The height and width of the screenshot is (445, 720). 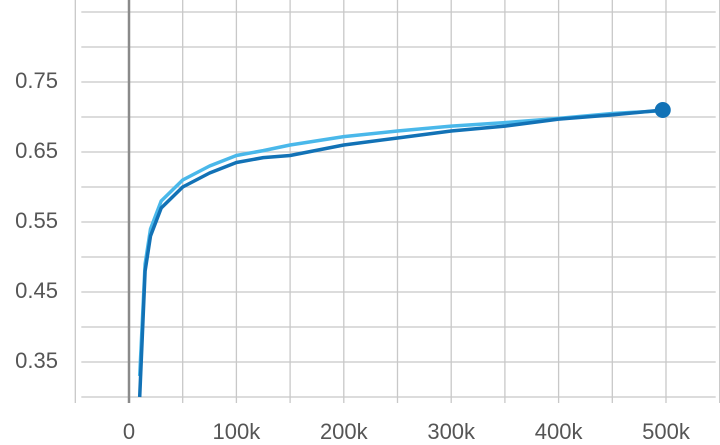 What do you see at coordinates (36, 360) in the screenshot?
I see `y-tick-label: 0.35` at bounding box center [36, 360].